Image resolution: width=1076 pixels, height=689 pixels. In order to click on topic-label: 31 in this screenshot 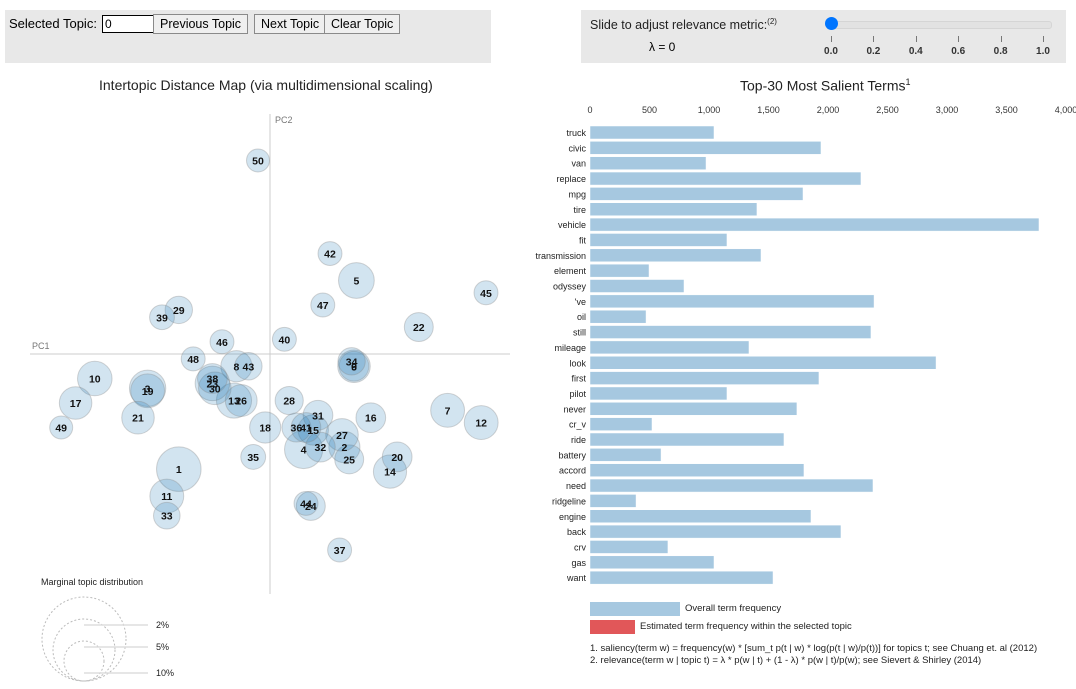, I will do `click(318, 416)`.